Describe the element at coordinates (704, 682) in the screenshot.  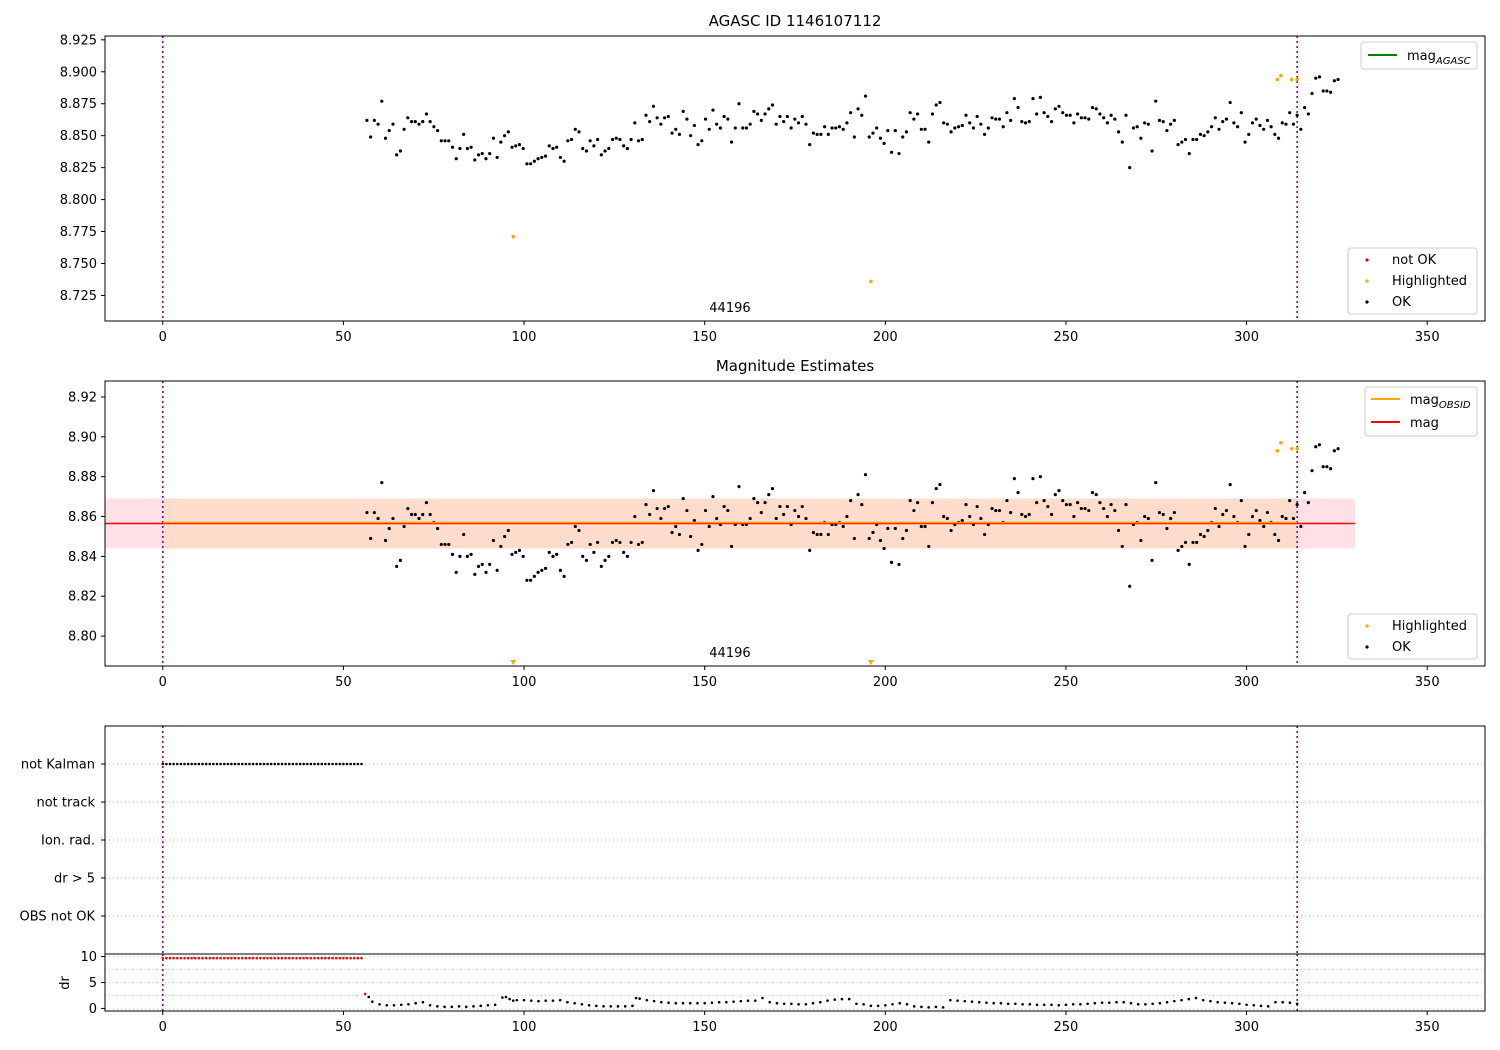
I see `panel-2-x-tick-label: 150` at that location.